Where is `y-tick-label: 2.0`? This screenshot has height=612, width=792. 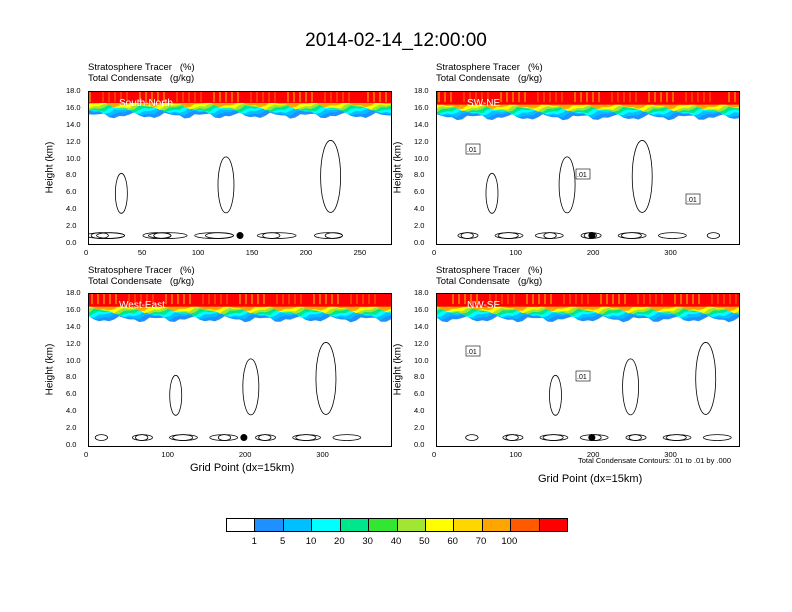
y-tick-label: 2.0 is located at coordinates (419, 226).